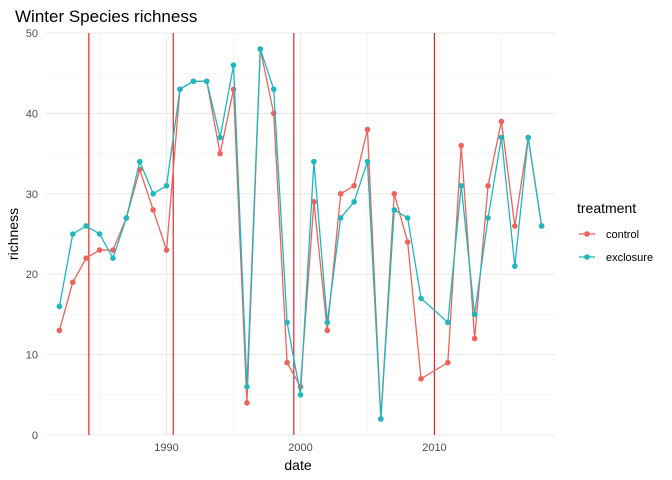  What do you see at coordinates (166, 448) in the screenshot?
I see `x-tick-label: 1990` at bounding box center [166, 448].